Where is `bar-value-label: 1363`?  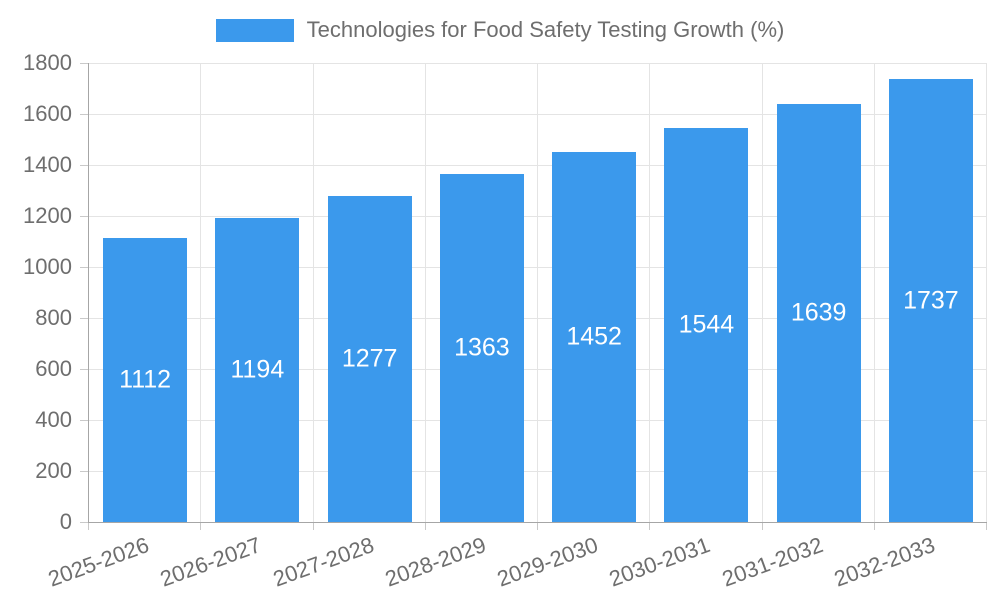 bar-value-label: 1363 is located at coordinates (482, 347).